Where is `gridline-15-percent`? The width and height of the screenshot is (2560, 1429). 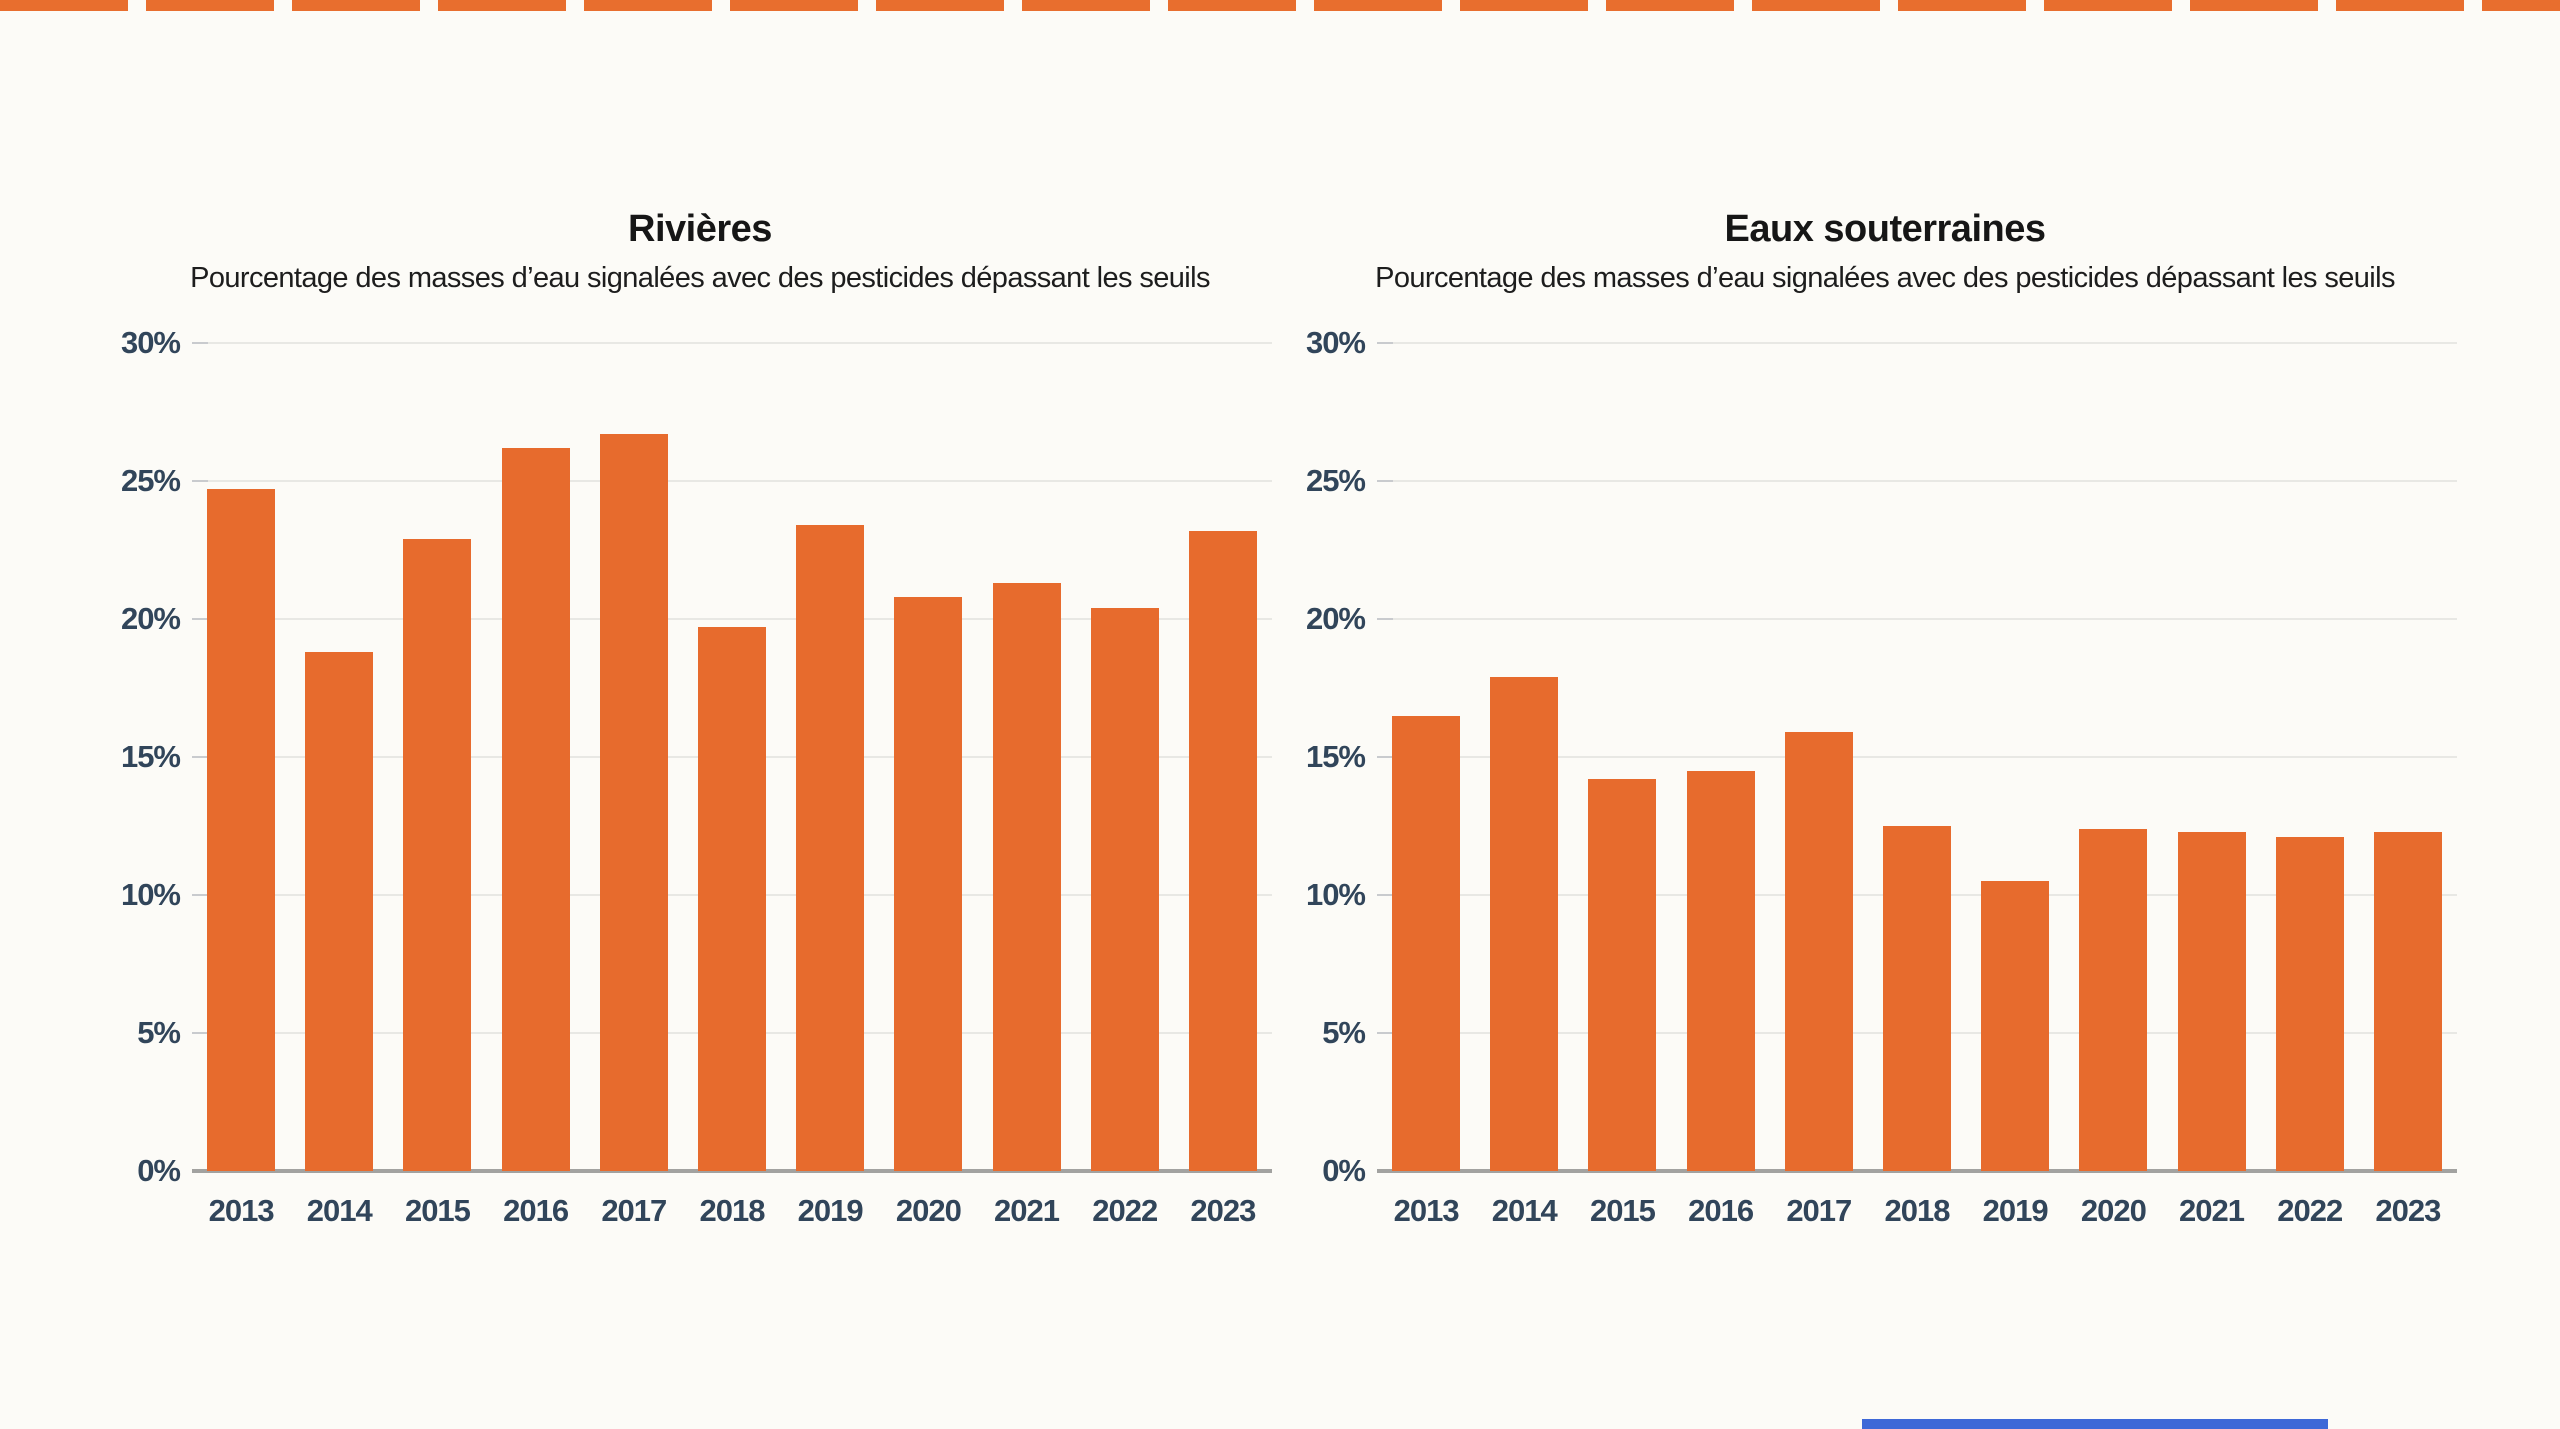
gridline-15-percent is located at coordinates (1917, 757).